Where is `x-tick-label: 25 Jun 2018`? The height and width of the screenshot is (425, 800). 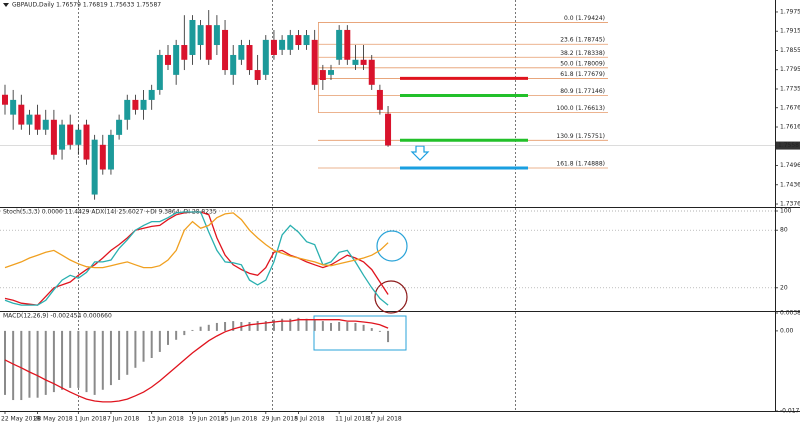
x-tick-label: 25 Jun 2018 is located at coordinates (239, 419).